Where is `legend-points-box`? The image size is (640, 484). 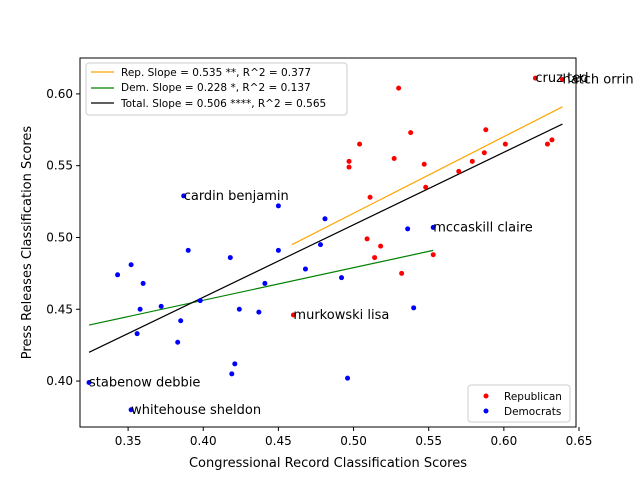 legend-points-box is located at coordinates (519, 403).